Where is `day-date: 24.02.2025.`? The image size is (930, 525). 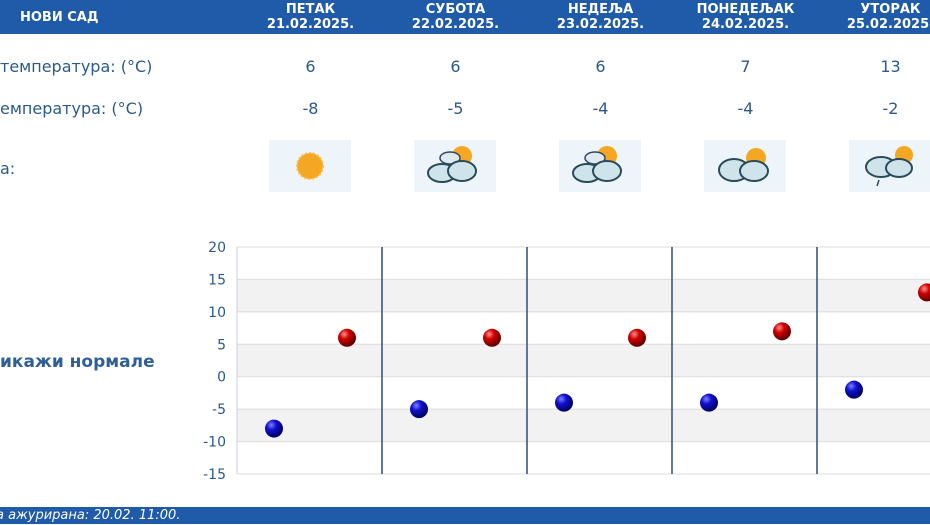 day-date: 24.02.2025. is located at coordinates (745, 24).